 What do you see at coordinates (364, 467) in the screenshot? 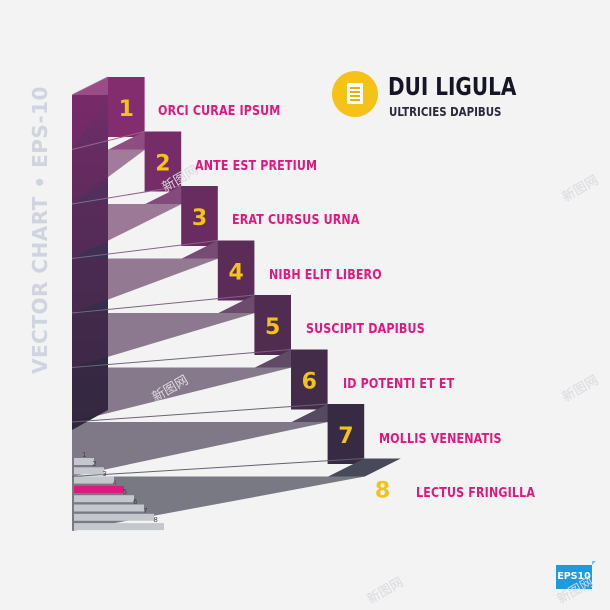
I see `step-top-face` at bounding box center [364, 467].